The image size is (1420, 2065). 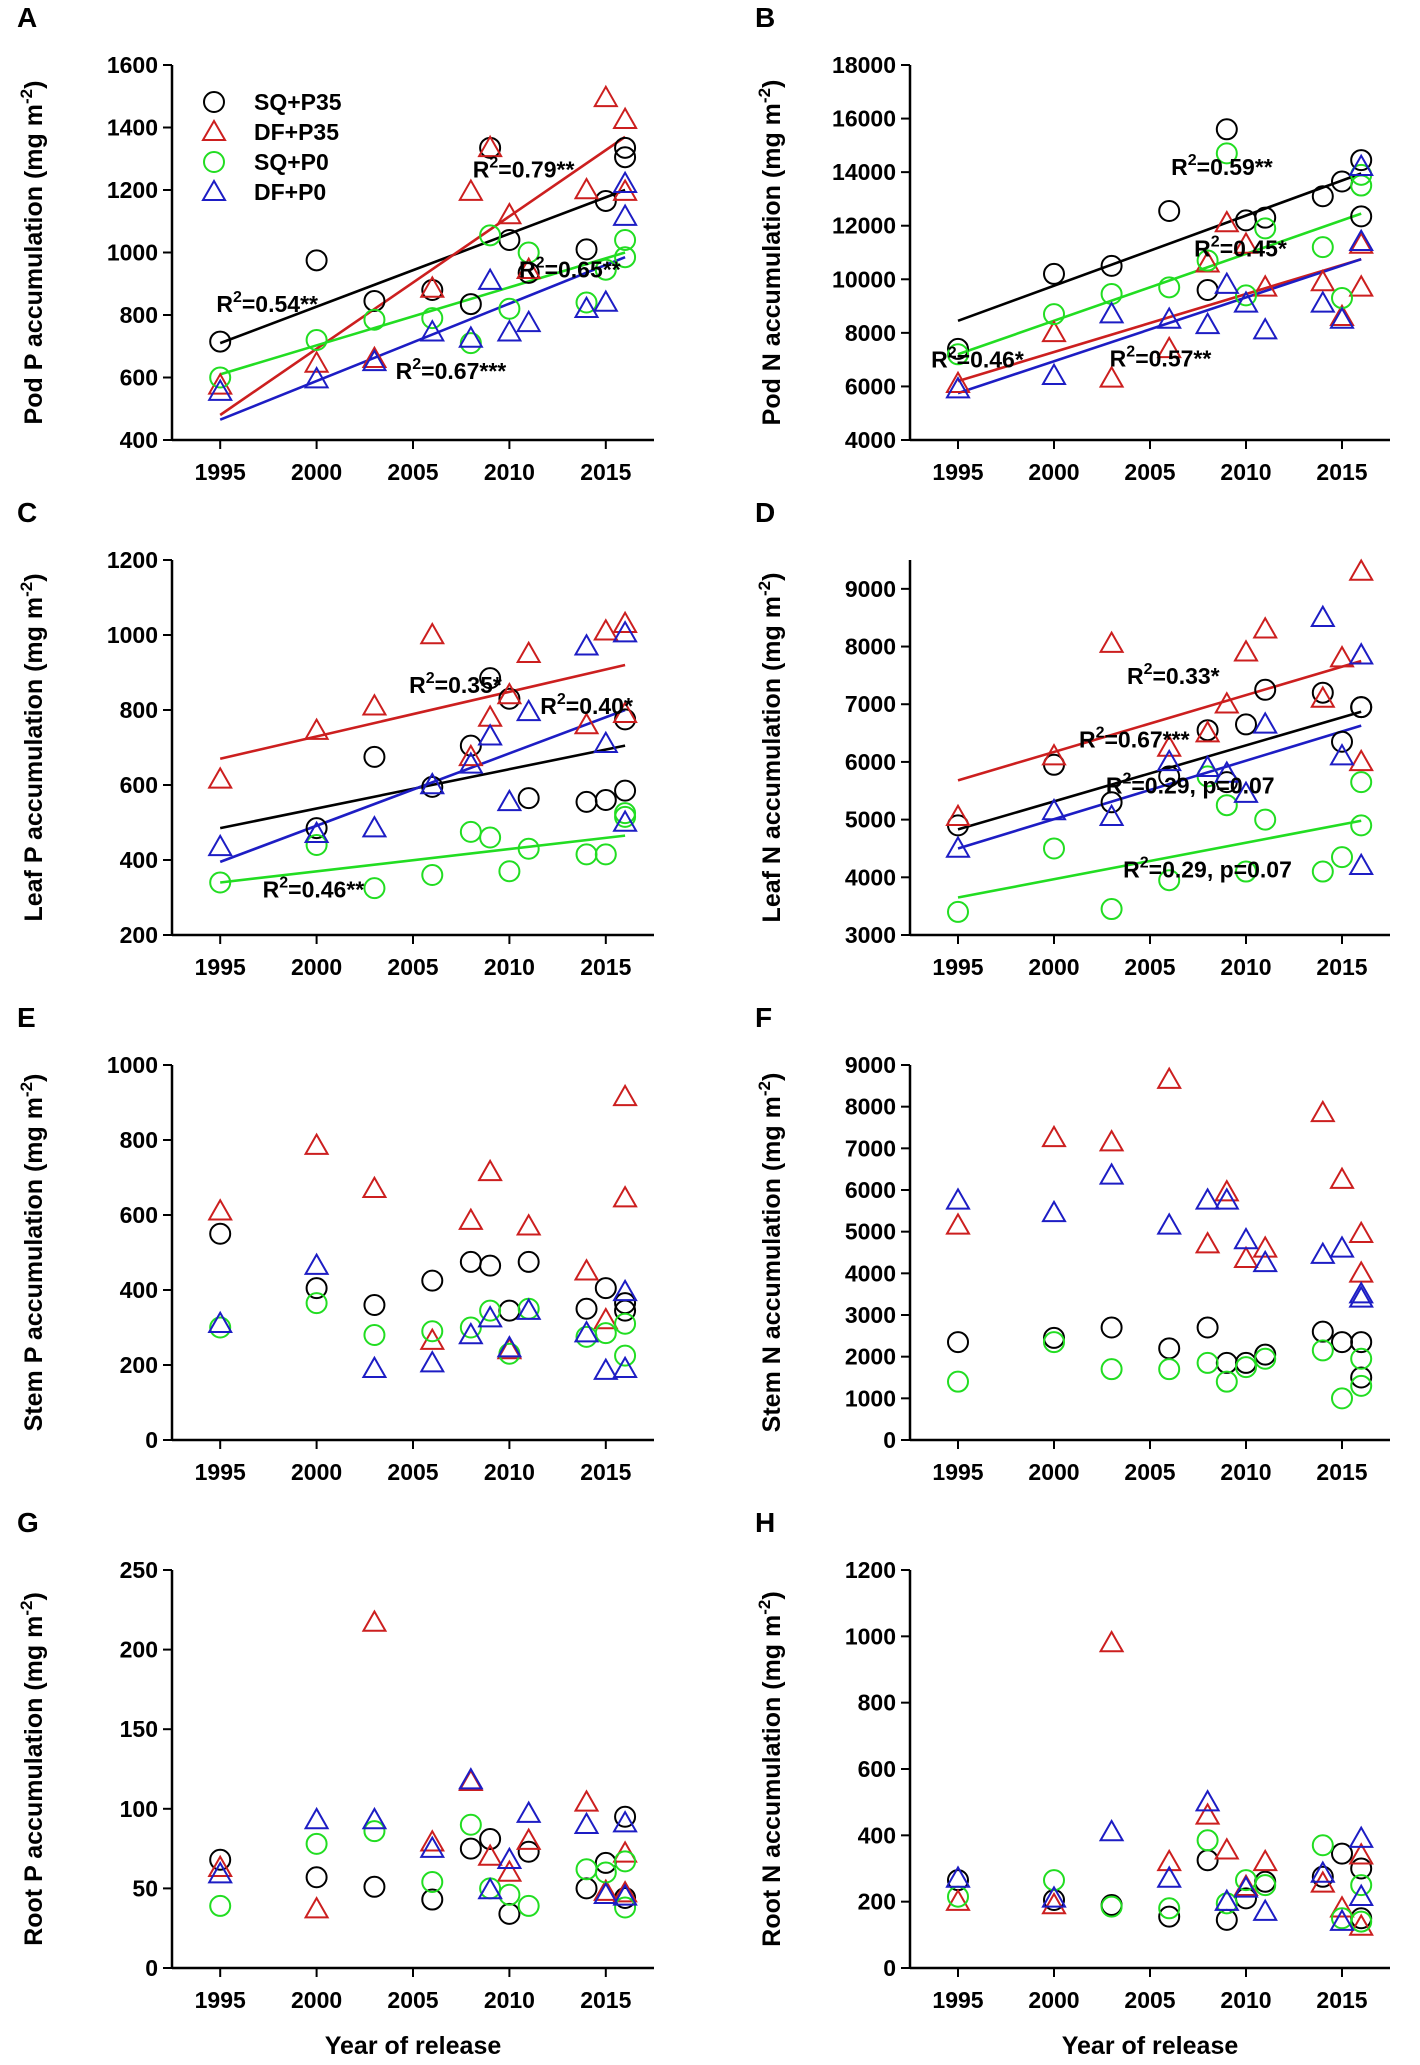 I want to click on r2-annotation: R2=0.79**, so click(x=524, y=169).